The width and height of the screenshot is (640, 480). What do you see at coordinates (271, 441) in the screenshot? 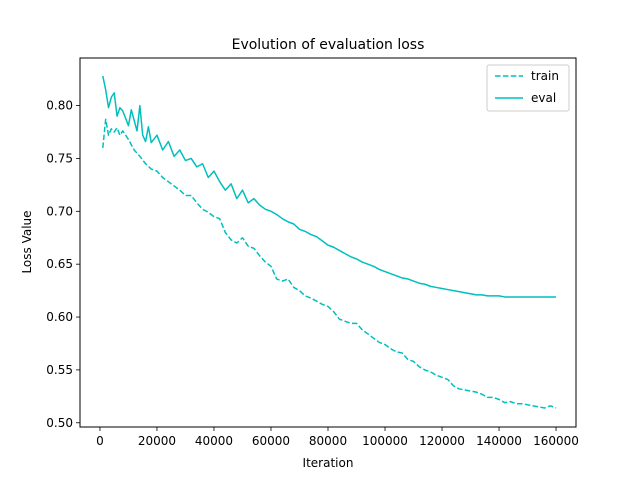
I see `x-tick-label: 60000` at bounding box center [271, 441].